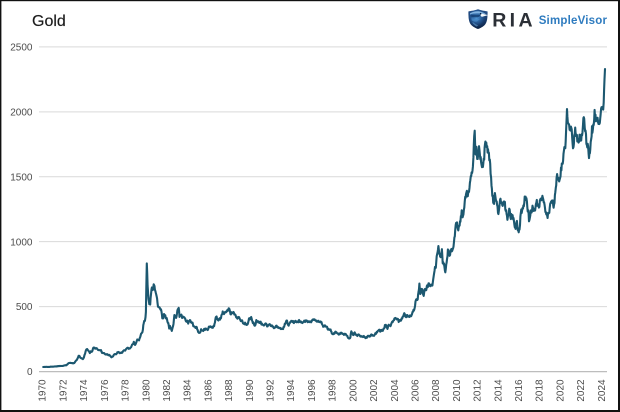  What do you see at coordinates (208, 390) in the screenshot?
I see `svg-text: 1986` at bounding box center [208, 390].